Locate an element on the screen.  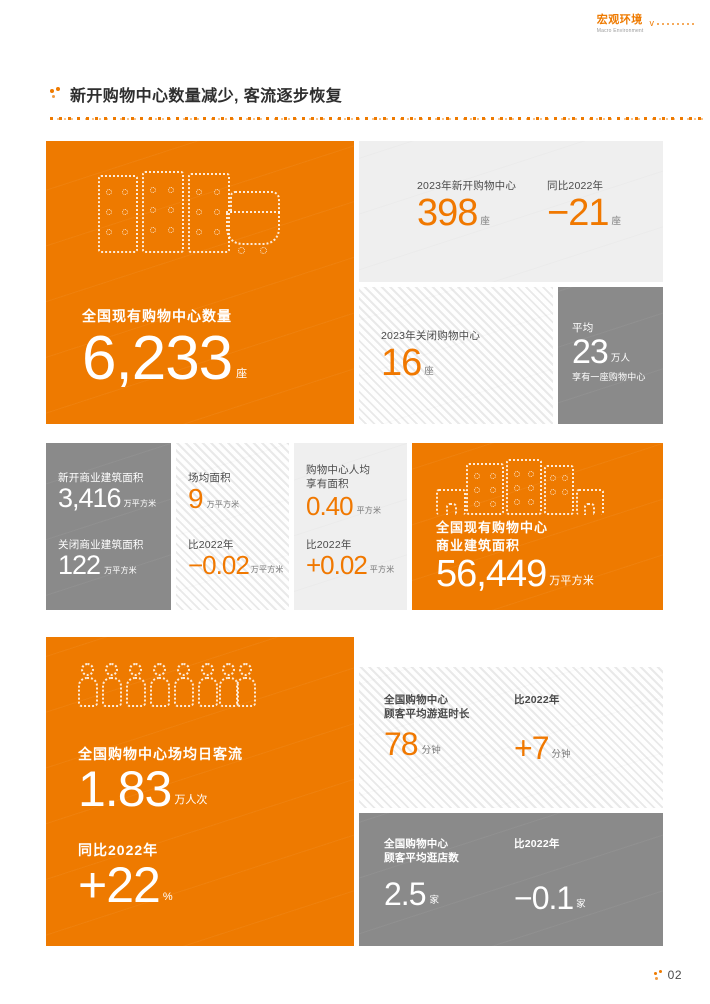
percap-area-label-2: 享有面积 is located at coordinates (327, 484).